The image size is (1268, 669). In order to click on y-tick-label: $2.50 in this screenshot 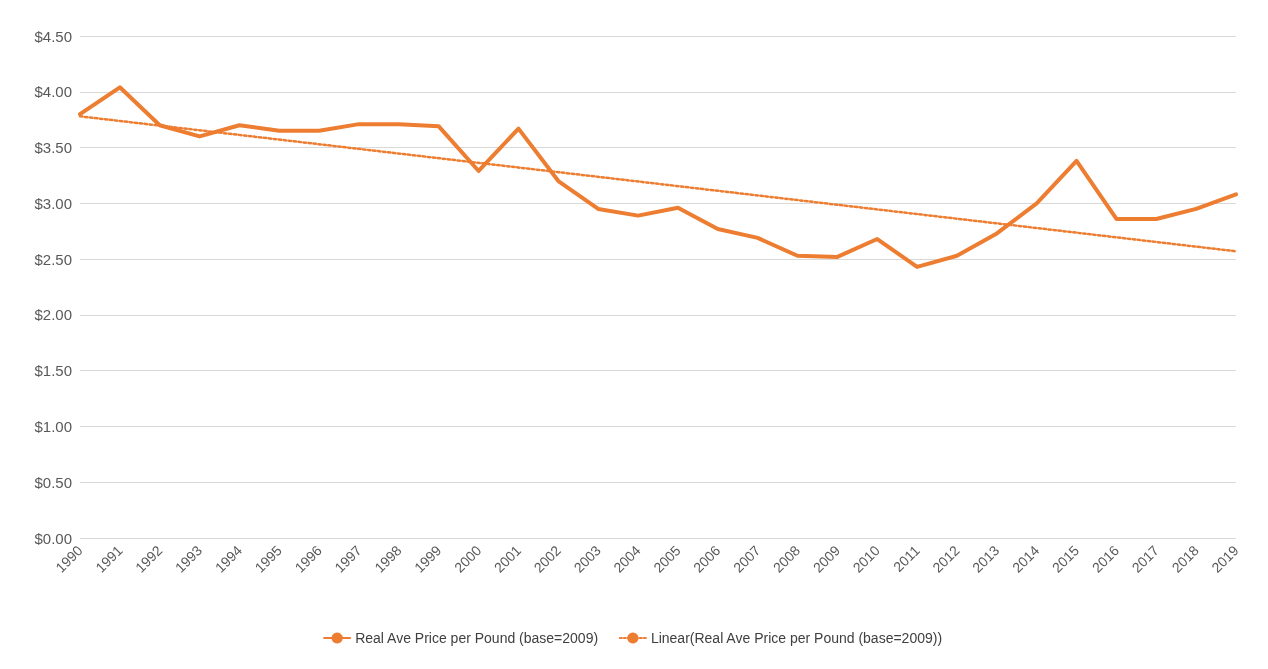, I will do `click(53, 259)`.